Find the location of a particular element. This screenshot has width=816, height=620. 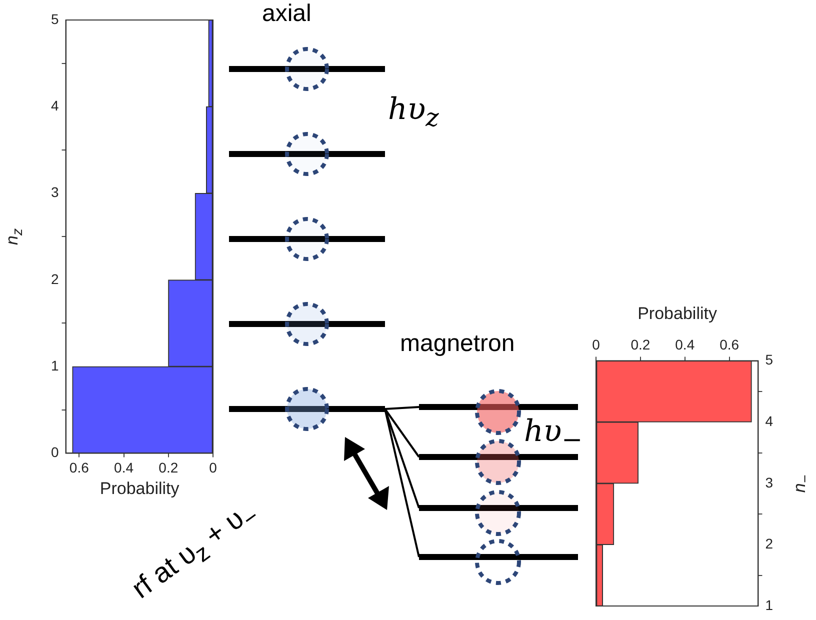

text: hυ$_{−}$ is located at coordinates (553, 434).